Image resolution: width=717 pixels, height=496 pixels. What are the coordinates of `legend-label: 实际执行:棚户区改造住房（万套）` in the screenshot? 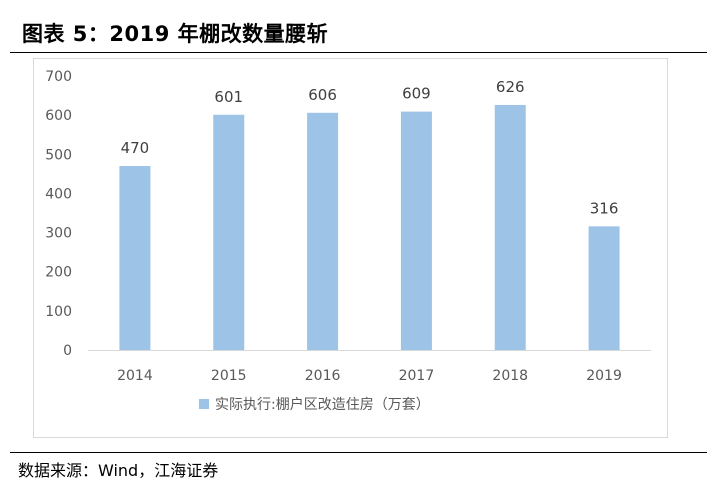 It's located at (322, 404).